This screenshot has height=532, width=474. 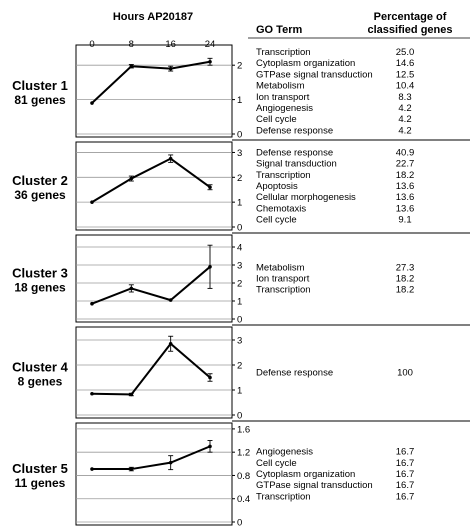 I want to click on cluster-gene-count: 8 genes, so click(x=40, y=382).